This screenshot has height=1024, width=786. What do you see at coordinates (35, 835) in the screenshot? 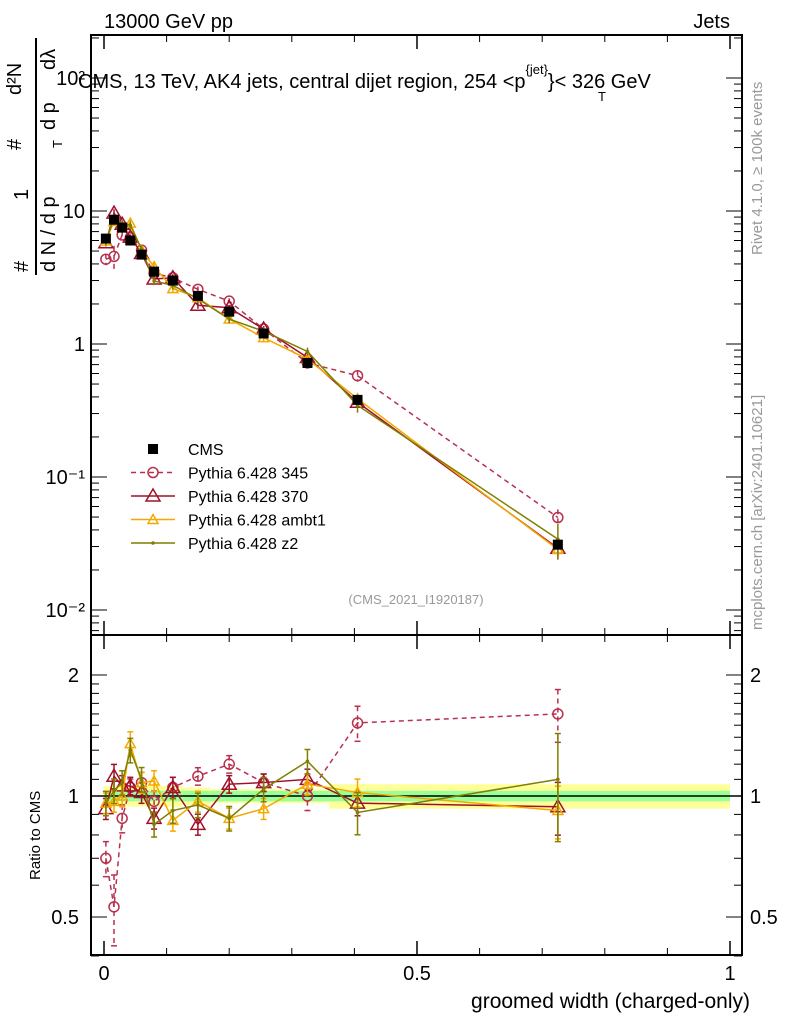
I see `ratio-y-axis-label: Ratio to CMS` at bounding box center [35, 835].